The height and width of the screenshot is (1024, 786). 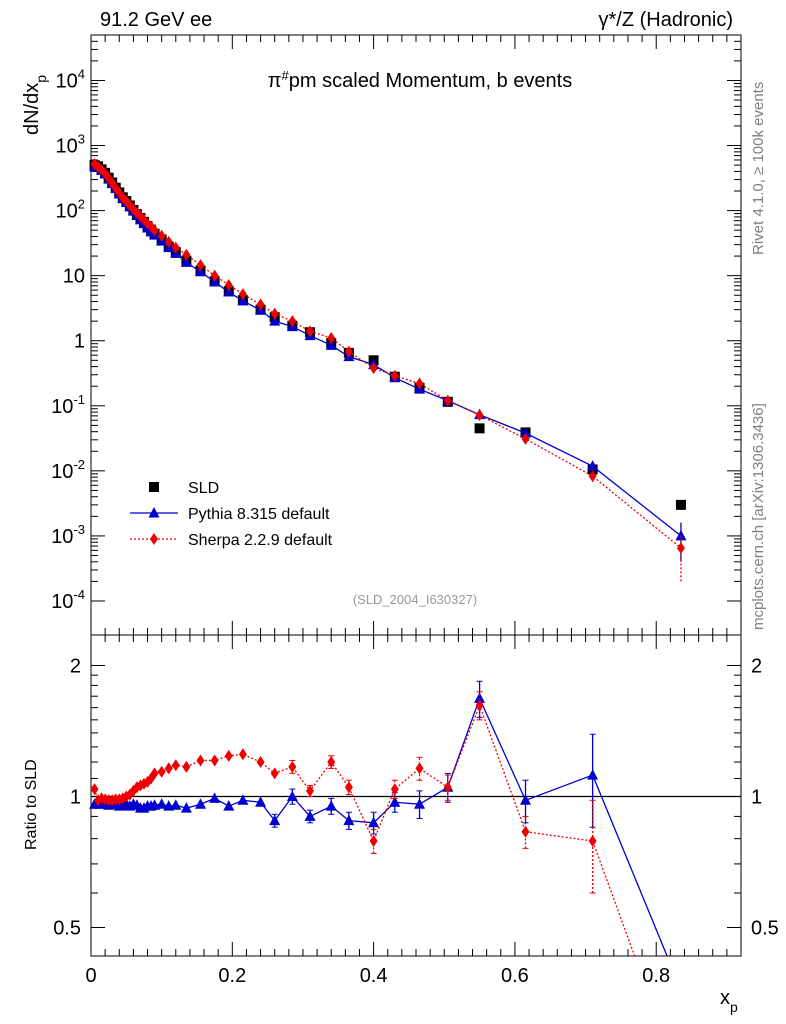 What do you see at coordinates (756, 797) in the screenshot?
I see `ratio-y-tick-label-right: 1` at bounding box center [756, 797].